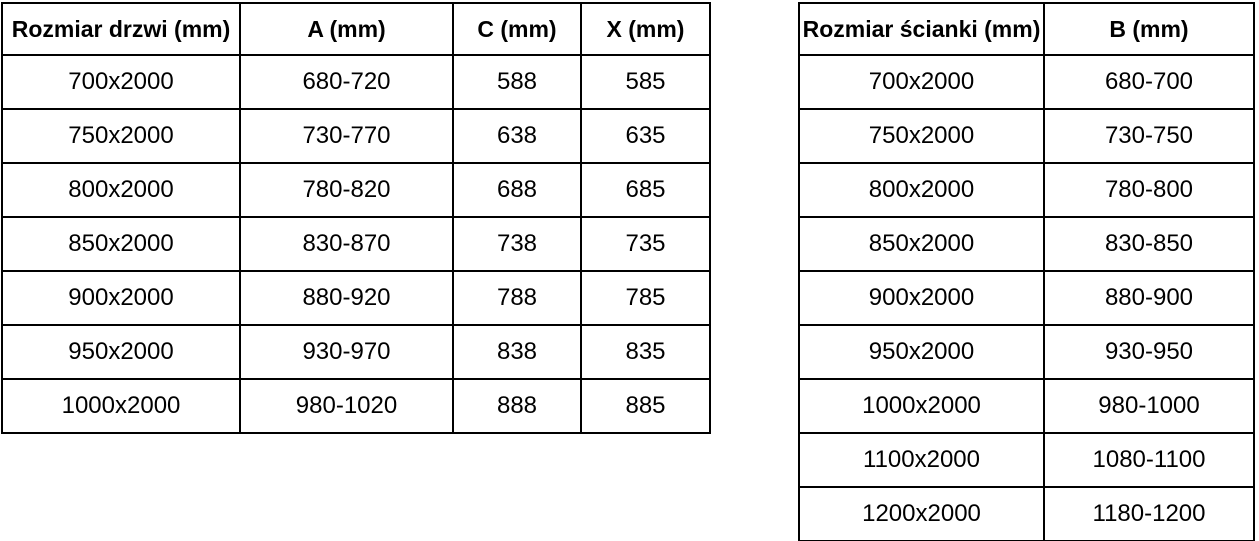 This screenshot has height=541, width=1259. Describe the element at coordinates (121, 29) in the screenshot. I see `column-header: Rozmiar drzwi (mm)` at that location.